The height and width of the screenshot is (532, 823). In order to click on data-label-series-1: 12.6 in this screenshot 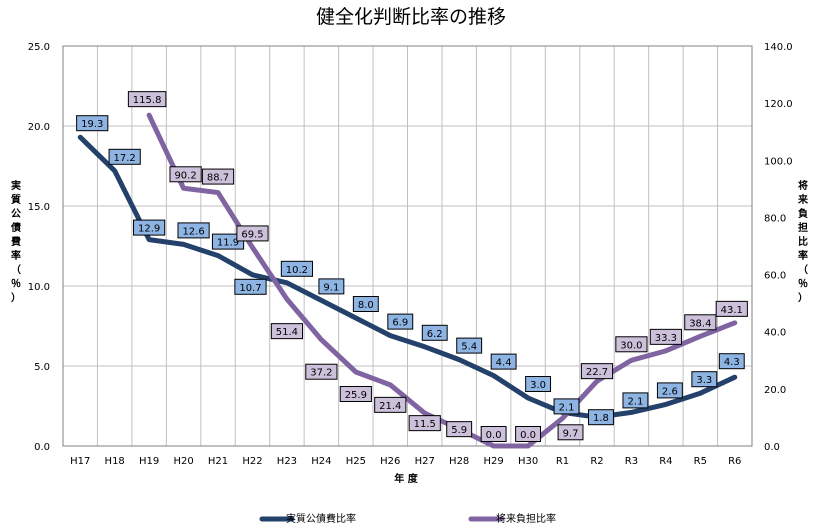, I will do `click(193, 230)`.